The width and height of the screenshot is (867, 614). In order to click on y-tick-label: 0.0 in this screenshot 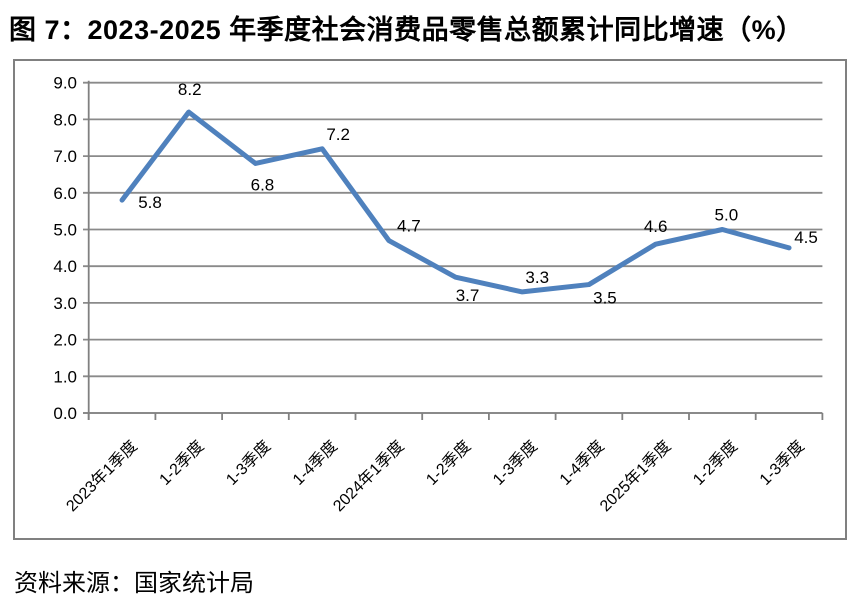, I will do `click(65, 413)`.